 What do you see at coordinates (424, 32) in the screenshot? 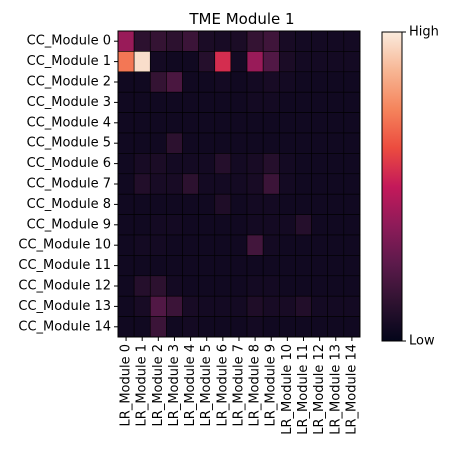
I see `colorbar-high-label: High` at bounding box center [424, 32].